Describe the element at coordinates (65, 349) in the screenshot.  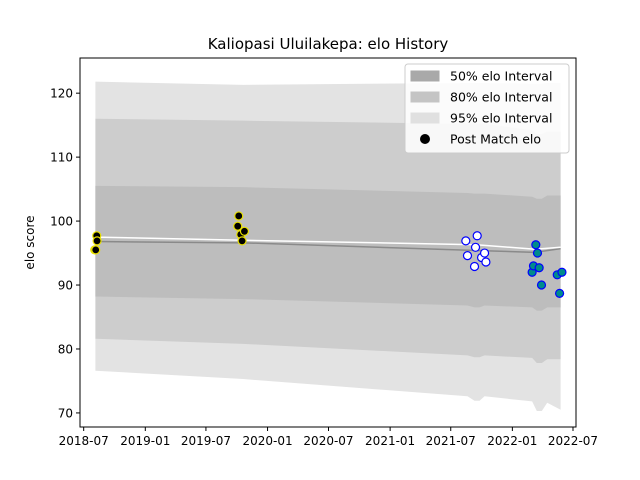
I see `y-tick-label: 80` at that location.